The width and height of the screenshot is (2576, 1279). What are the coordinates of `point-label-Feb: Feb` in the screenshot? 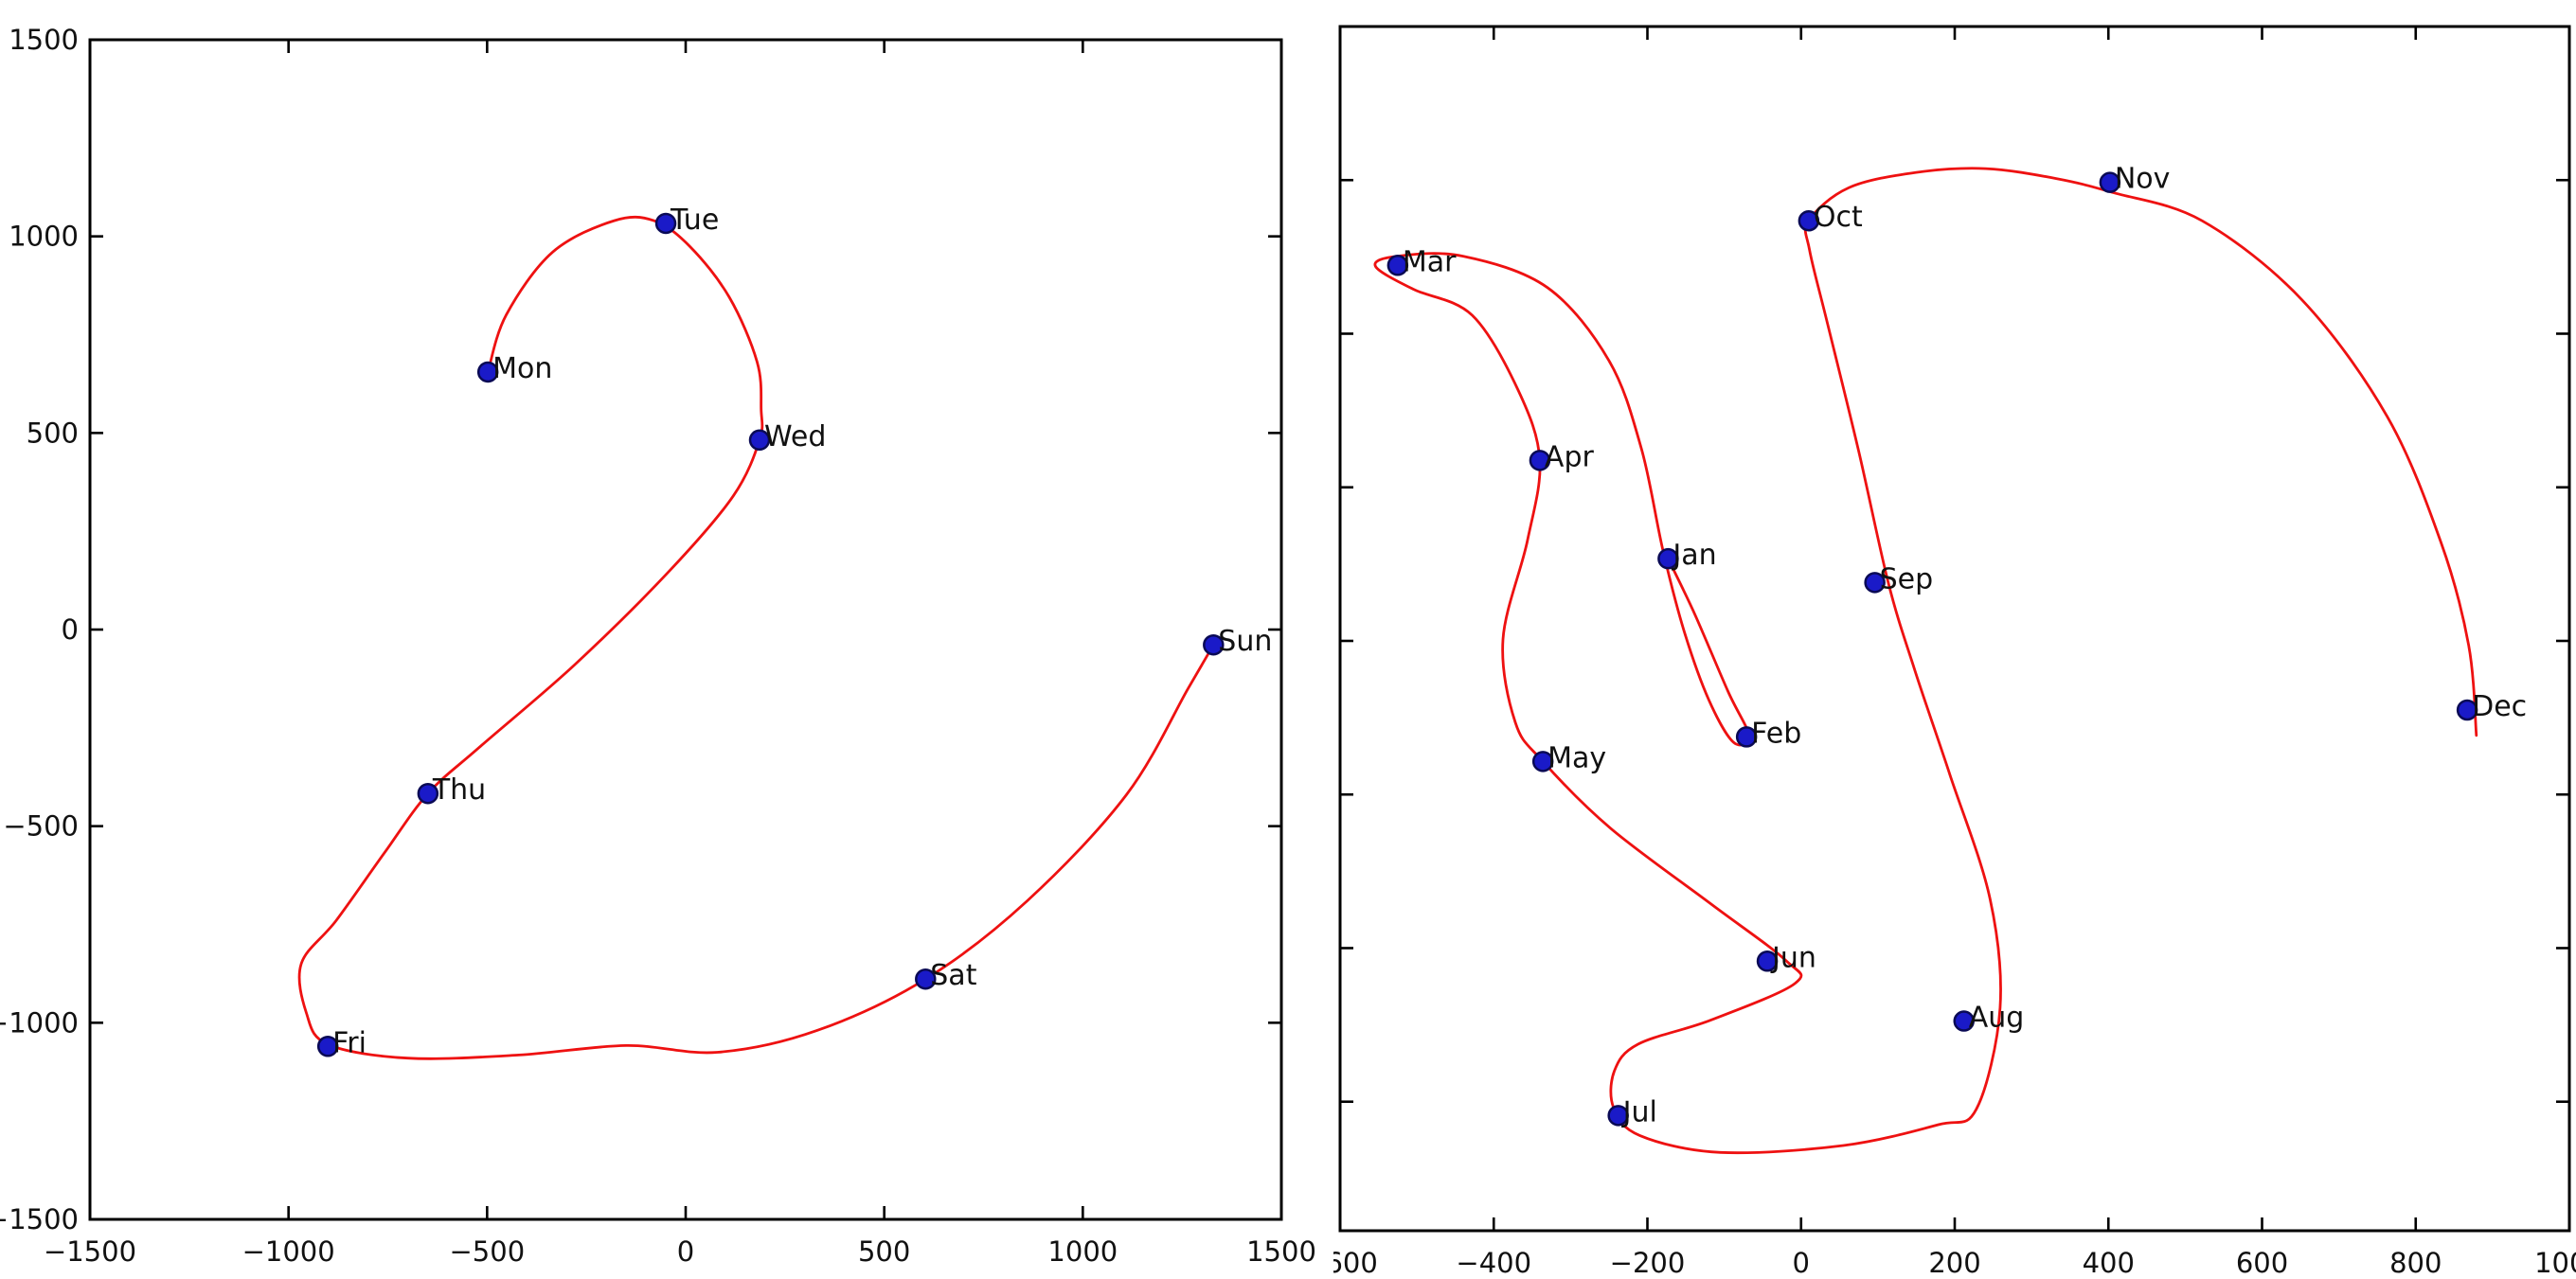 It's located at (1776, 733).